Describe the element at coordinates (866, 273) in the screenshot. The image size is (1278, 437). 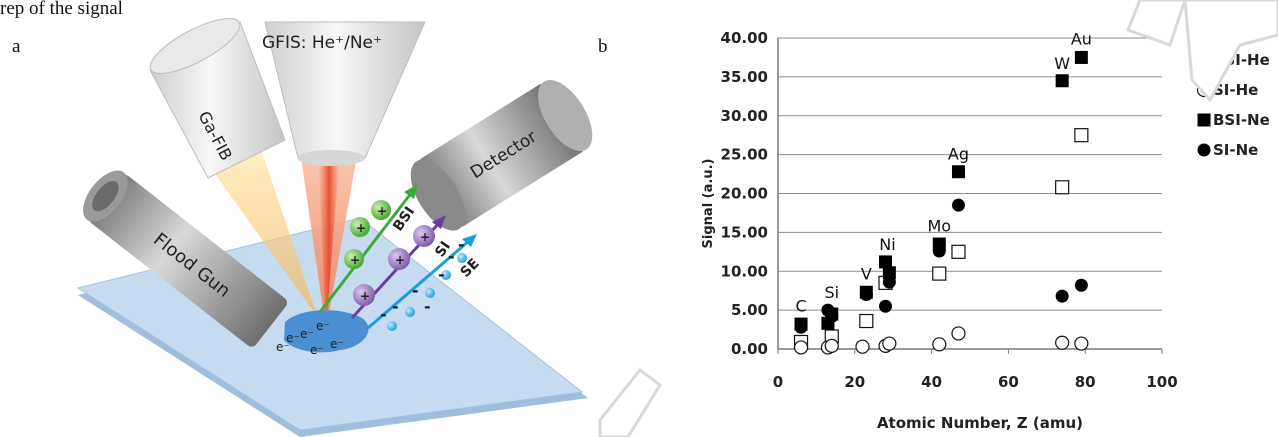
I see `annotation-v: V` at that location.